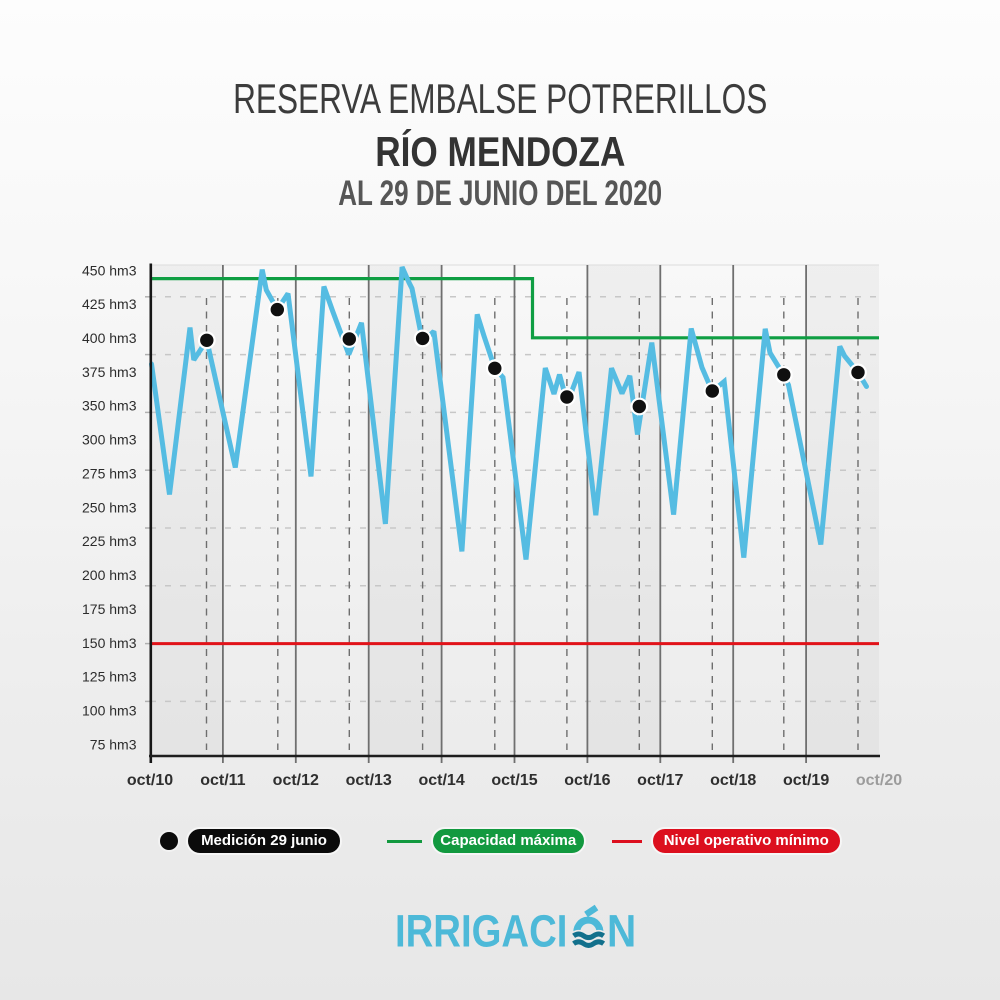 The height and width of the screenshot is (1000, 1000). I want to click on svg-text: 375 hm3, so click(109, 372).